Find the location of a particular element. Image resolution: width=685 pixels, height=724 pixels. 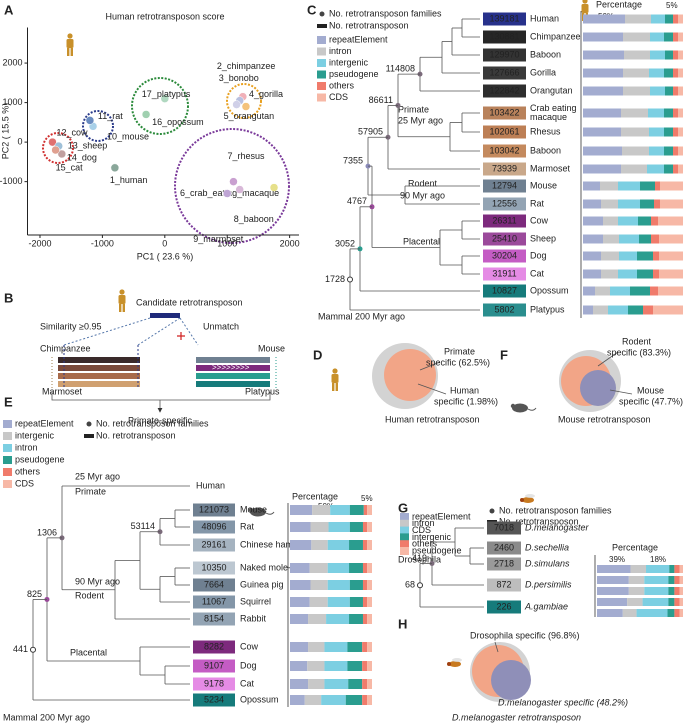

venn-caption: D.melanogaster retrotransposon is located at coordinates (516, 717).